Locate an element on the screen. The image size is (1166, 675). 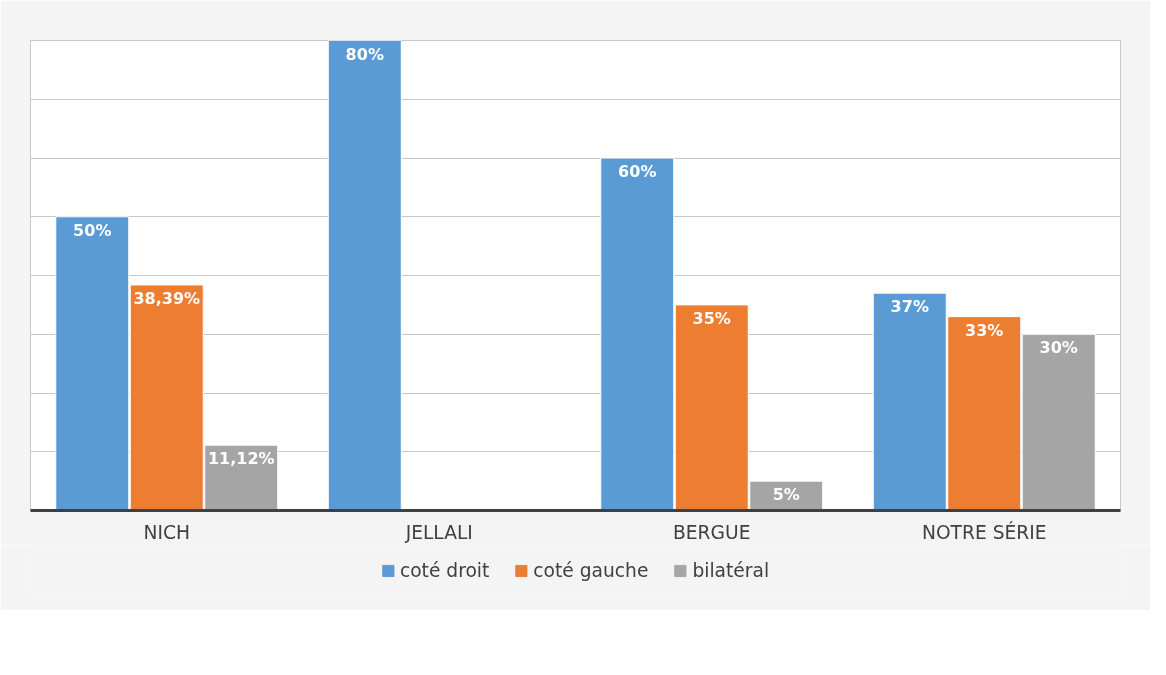
bar is located at coordinates (364, 275).